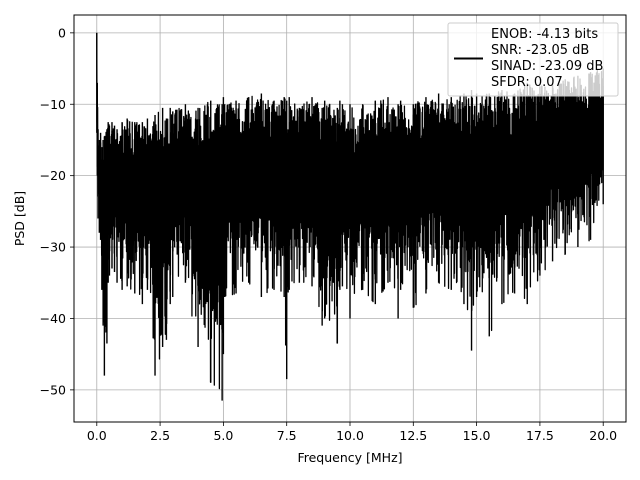  What do you see at coordinates (540, 50) in the screenshot?
I see `legend-snr: SNR: -23.05 dB` at bounding box center [540, 50].